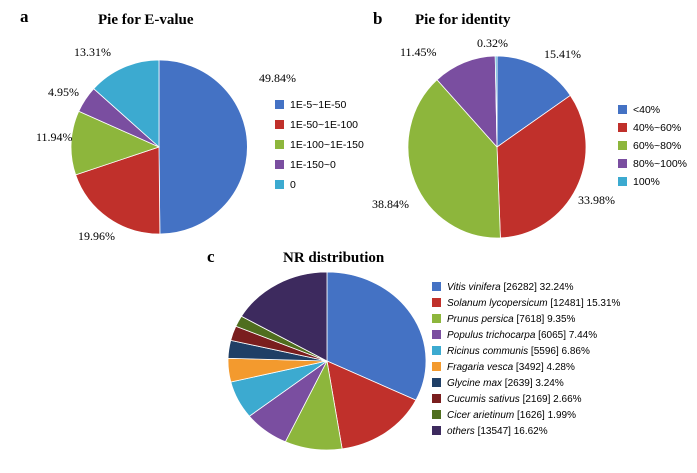 The image size is (697, 473). I want to click on pie-b-legend-label-2: 60%~80%, so click(657, 146).